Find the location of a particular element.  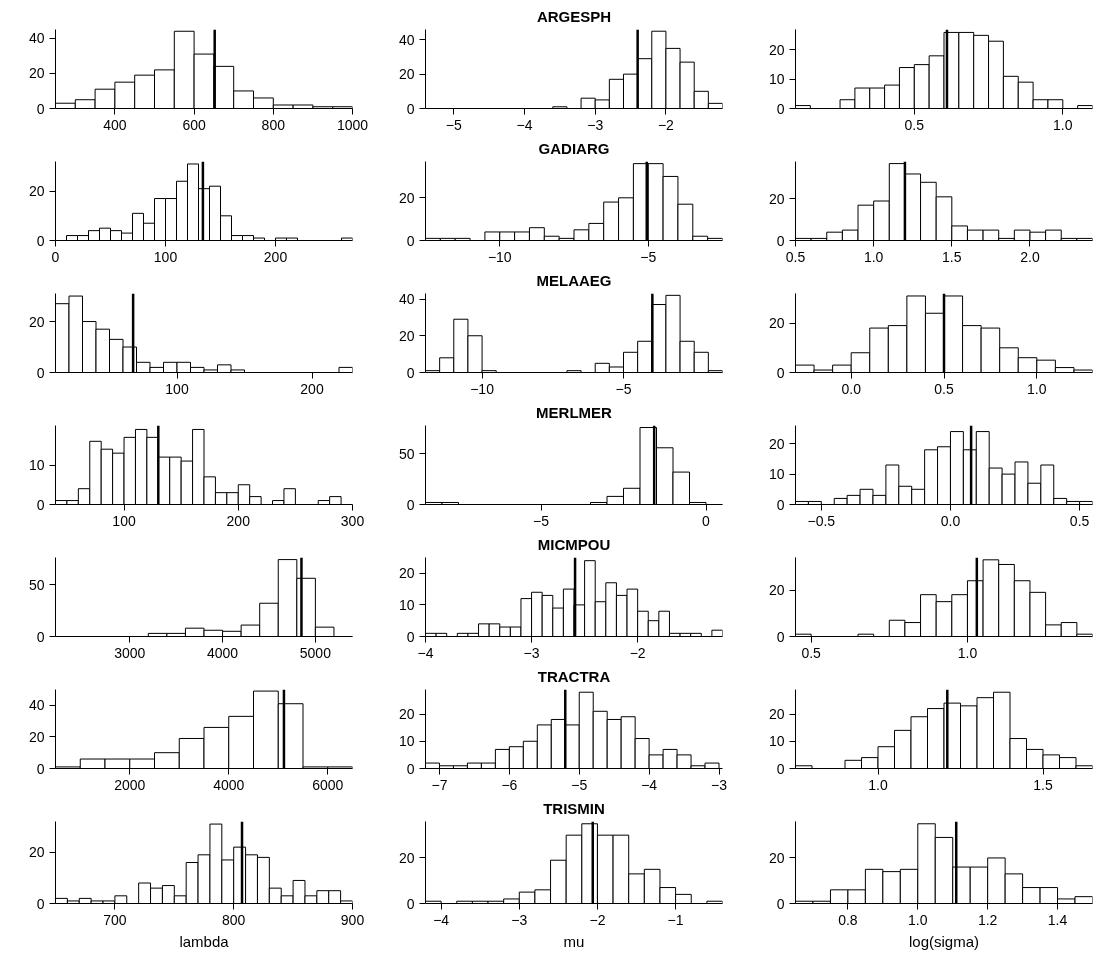

x-tick-label: −0.5 is located at coordinates (821, 520).